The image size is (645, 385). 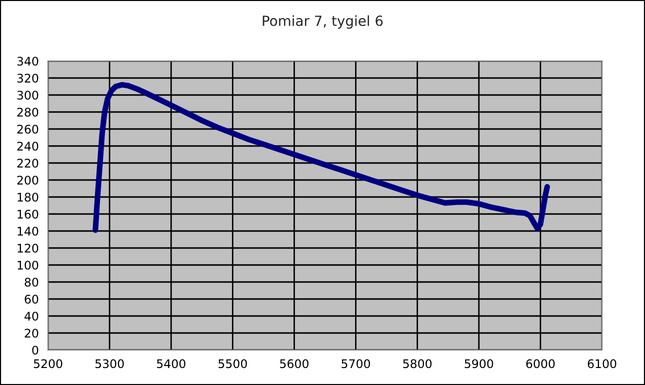 What do you see at coordinates (27, 61) in the screenshot?
I see `y-tick-label: 340` at bounding box center [27, 61].